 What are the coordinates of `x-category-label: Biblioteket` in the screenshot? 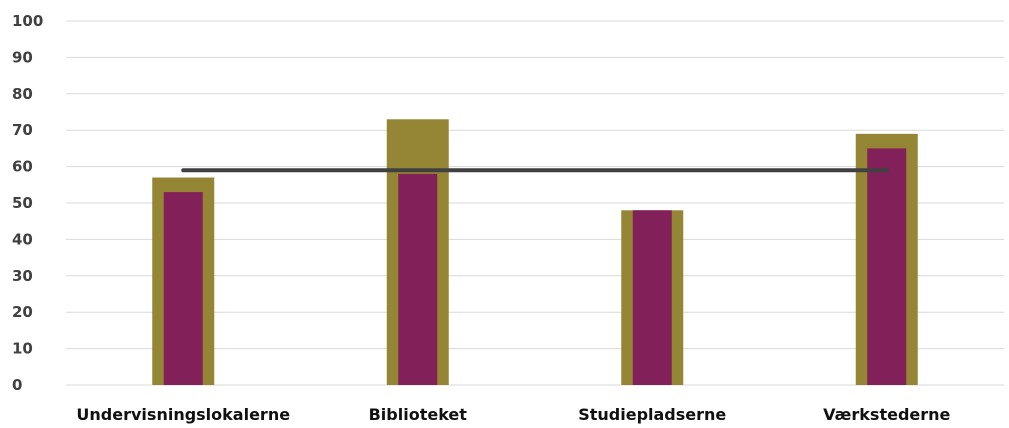 It's located at (418, 414).